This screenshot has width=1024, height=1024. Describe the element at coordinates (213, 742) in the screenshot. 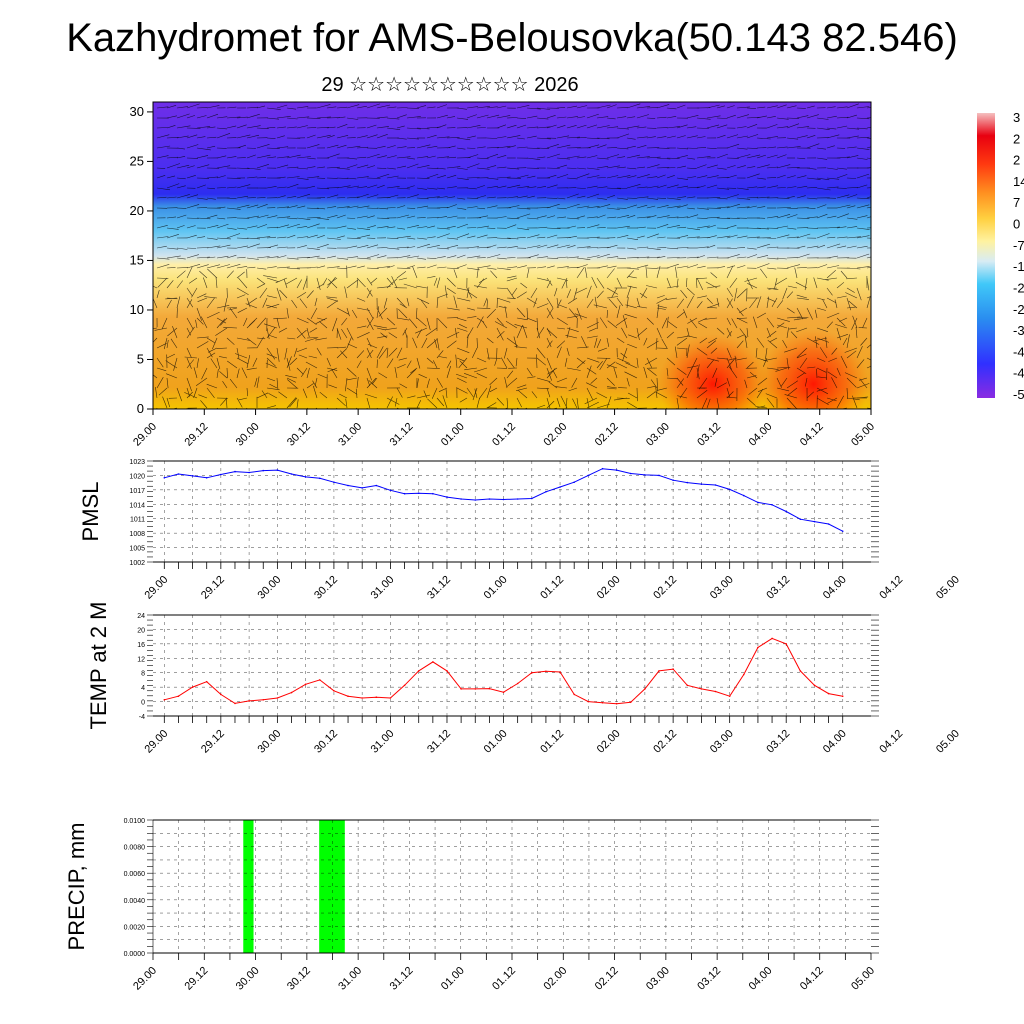

I see `x-tick-label: 29.12` at that location.